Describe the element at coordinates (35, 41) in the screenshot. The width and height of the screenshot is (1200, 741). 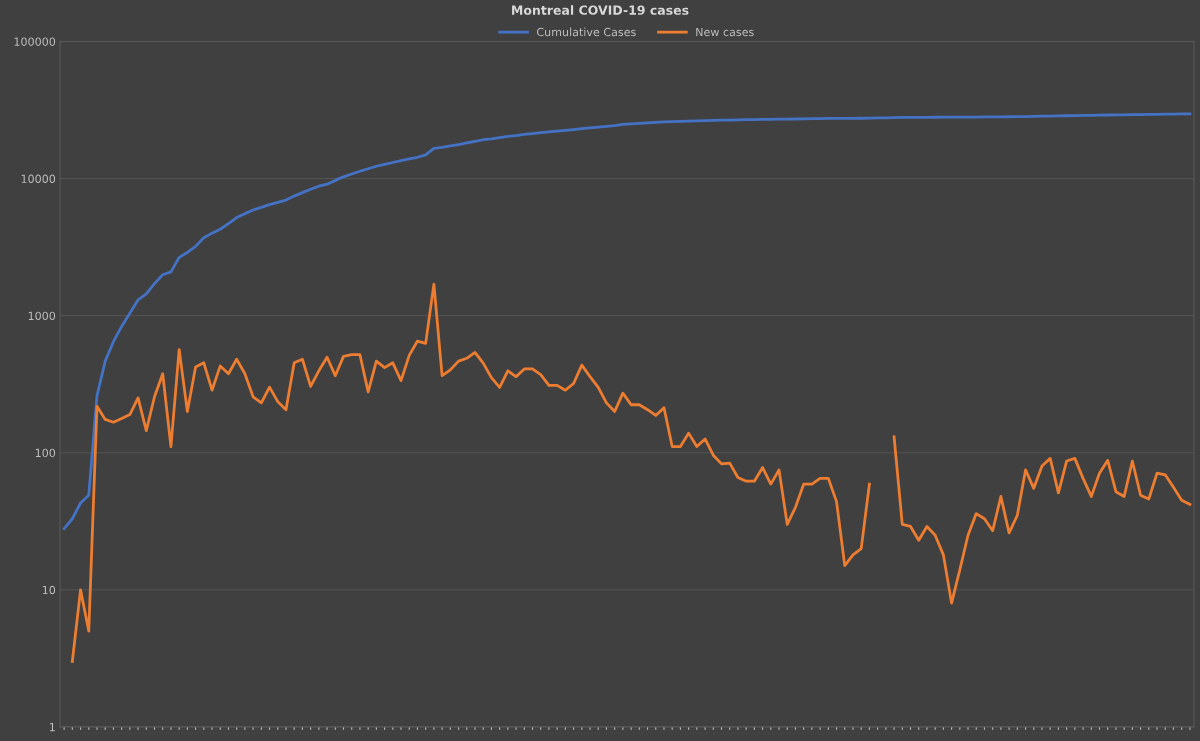
I see `y-tick-label: 100000` at that location.